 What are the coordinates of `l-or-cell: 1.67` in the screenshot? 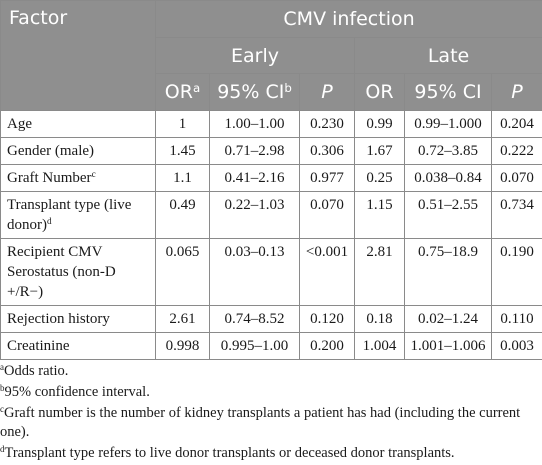 It's located at (380, 151).